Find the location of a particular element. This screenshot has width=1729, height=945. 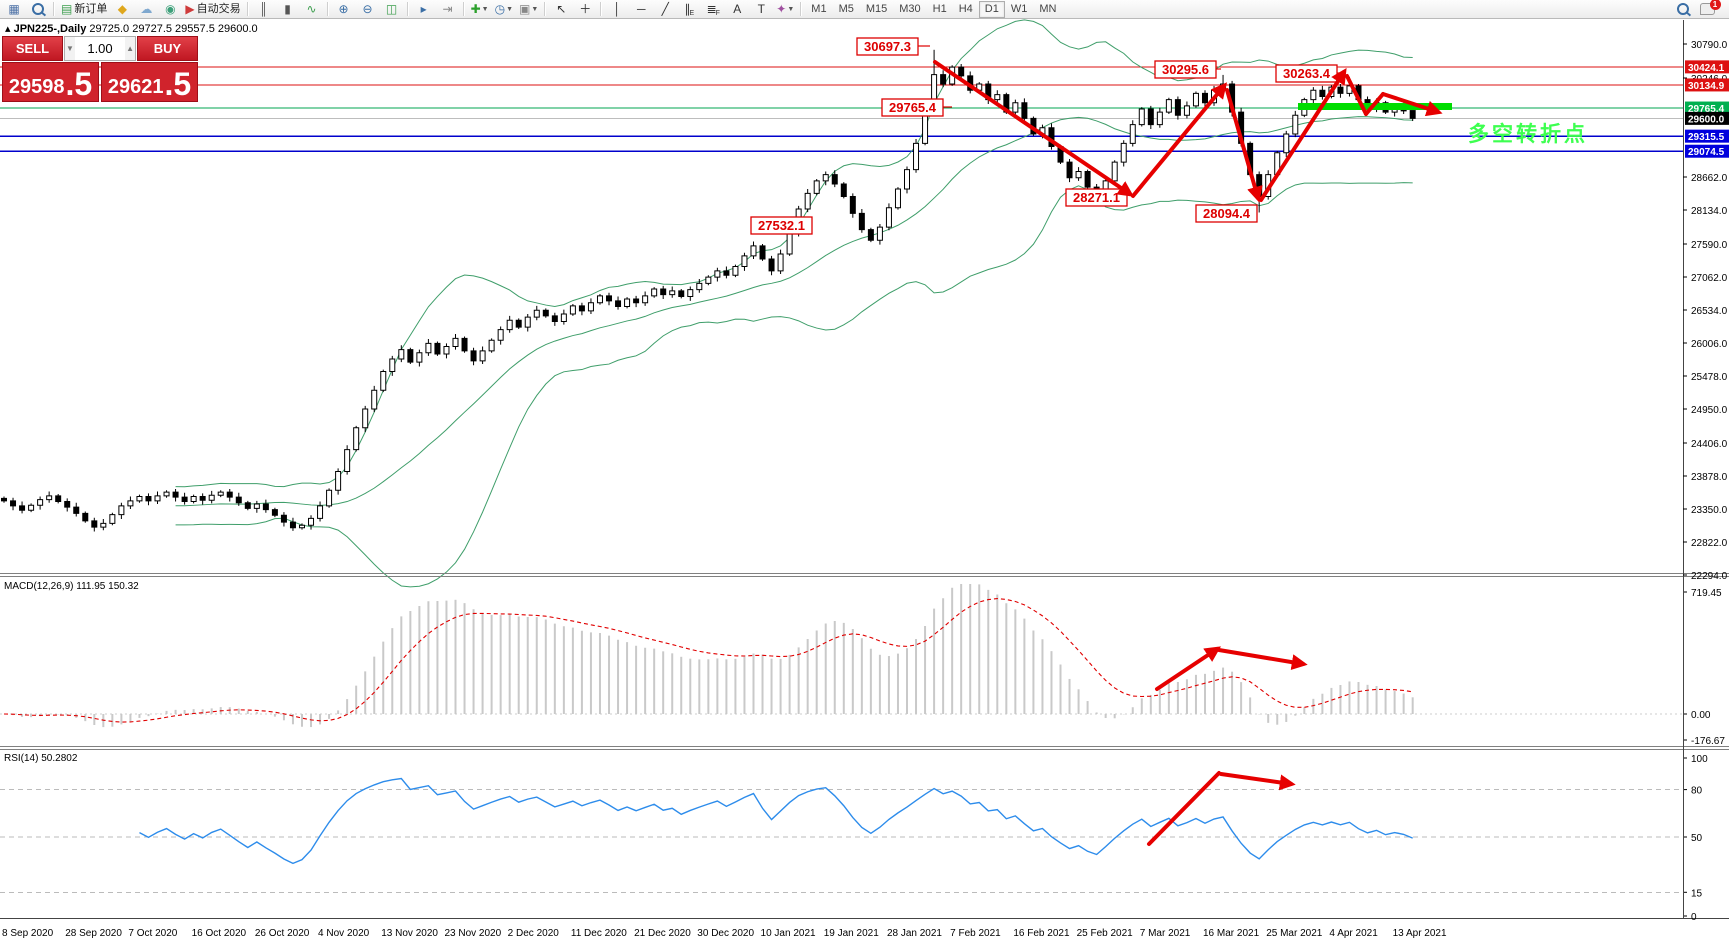

timeframe-d1-button: D1 is located at coordinates (991, 9).